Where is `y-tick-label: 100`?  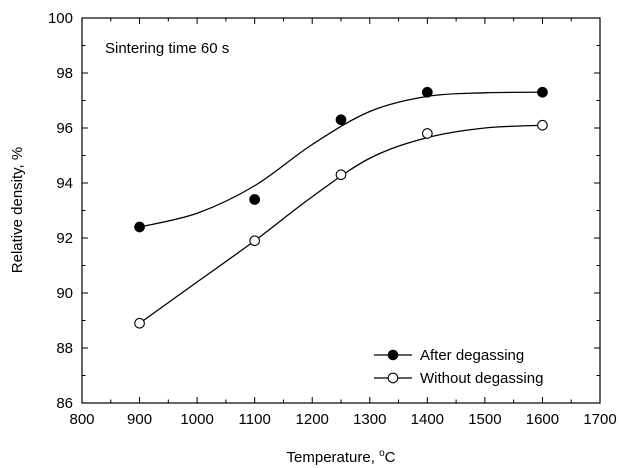 y-tick-label: 100 is located at coordinates (60, 18).